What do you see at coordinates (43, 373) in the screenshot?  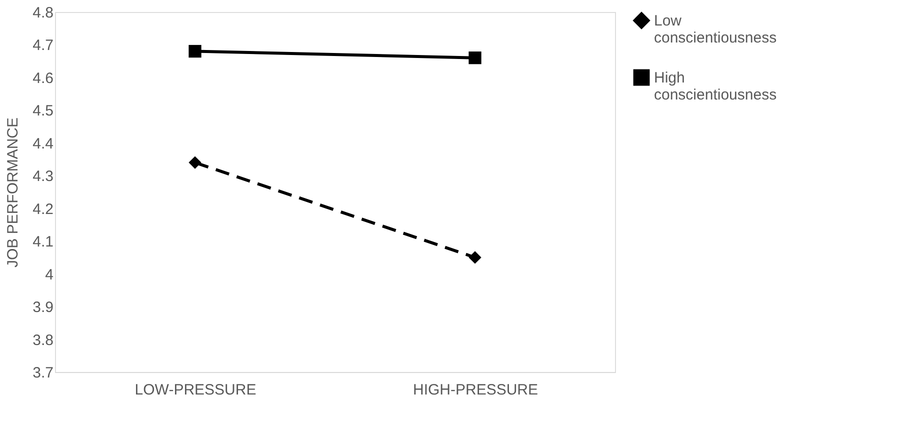 I see `y-tick-label: 3.7` at bounding box center [43, 373].